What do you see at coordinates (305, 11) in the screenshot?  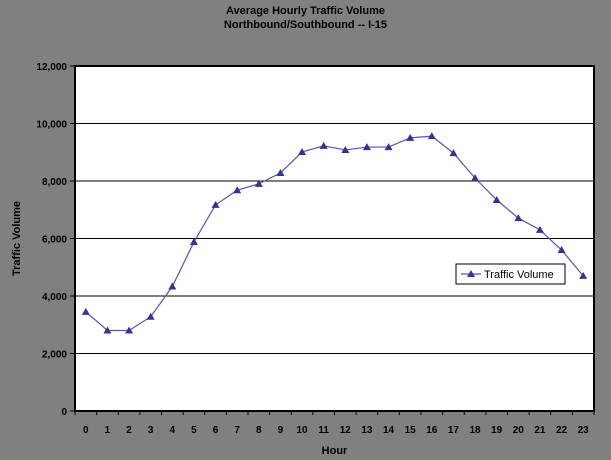 I see `chart-title: Average Hourly Traffic Volume` at bounding box center [305, 11].